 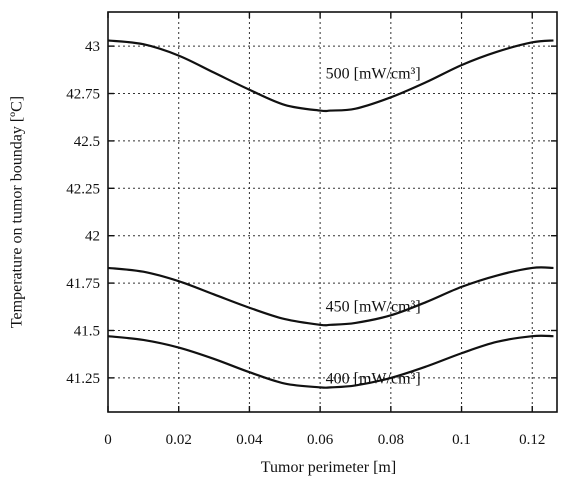 I want to click on curve-label: 400 [mW/cm³], so click(x=373, y=379).